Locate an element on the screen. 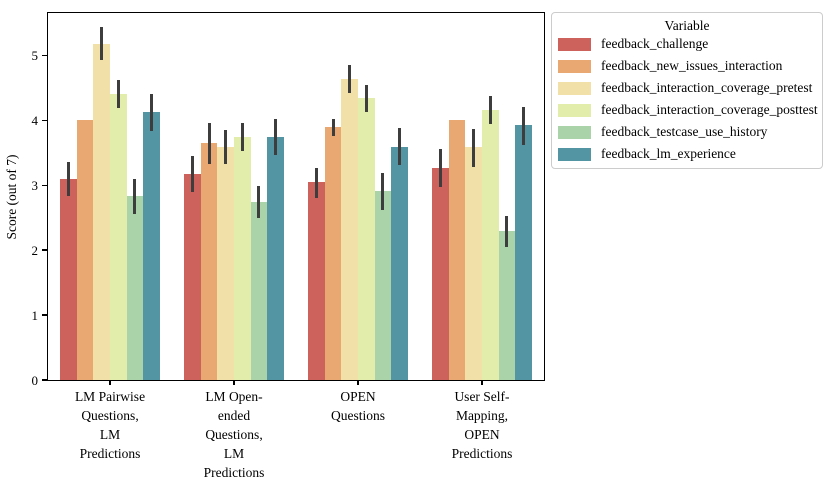 The height and width of the screenshot is (478, 833). bar-feedback_interaction_coverage_pretest-group4 is located at coordinates (473, 263).